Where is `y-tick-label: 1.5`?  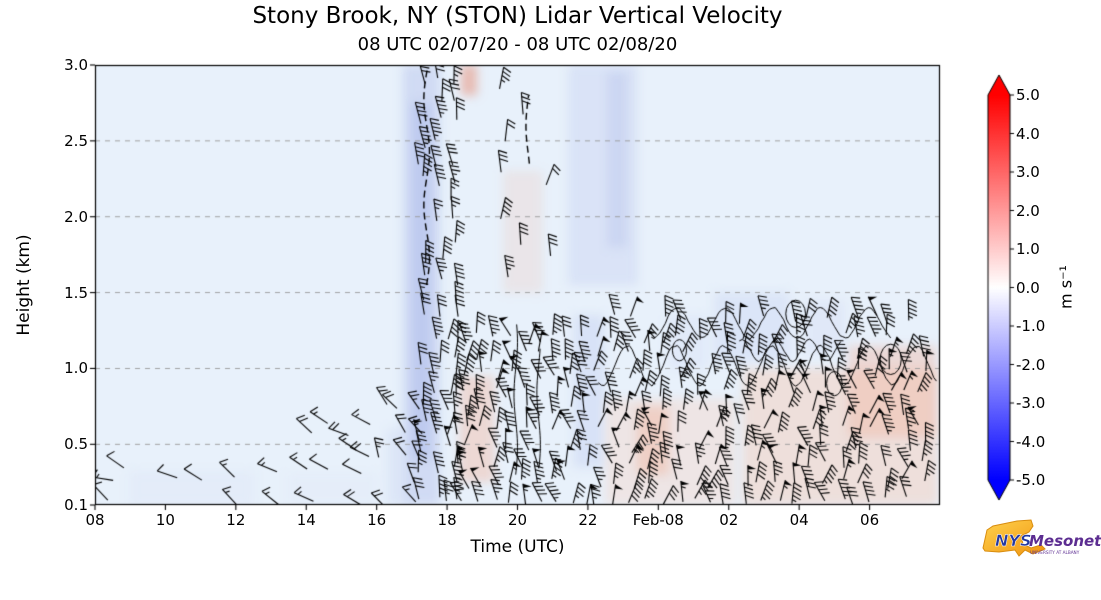 y-tick-label: 1.5 is located at coordinates (76, 292).